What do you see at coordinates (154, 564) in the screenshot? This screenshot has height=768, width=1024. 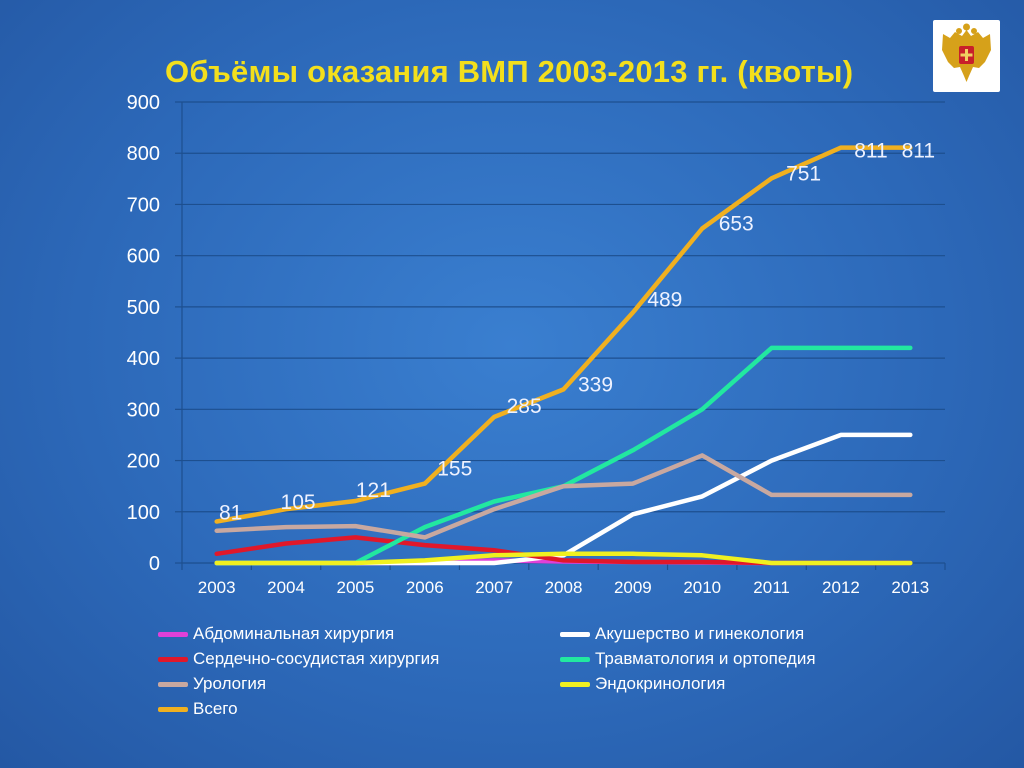 I see `y-tick-label: 0` at bounding box center [154, 564].